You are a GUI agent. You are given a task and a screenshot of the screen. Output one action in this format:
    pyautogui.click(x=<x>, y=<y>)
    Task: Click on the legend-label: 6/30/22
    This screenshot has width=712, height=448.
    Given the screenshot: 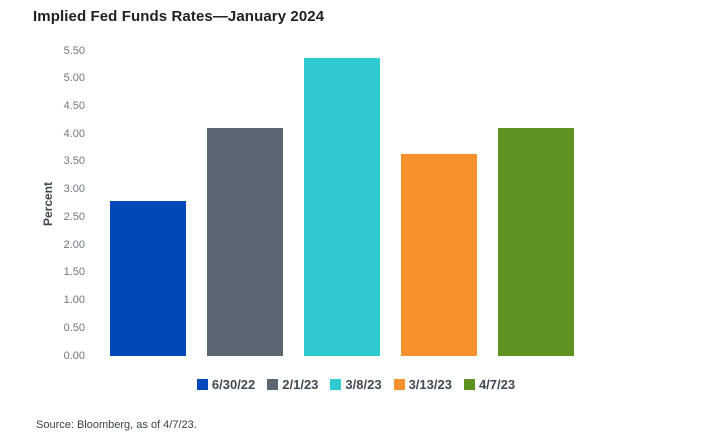 What is the action you would take?
    pyautogui.click(x=233, y=384)
    